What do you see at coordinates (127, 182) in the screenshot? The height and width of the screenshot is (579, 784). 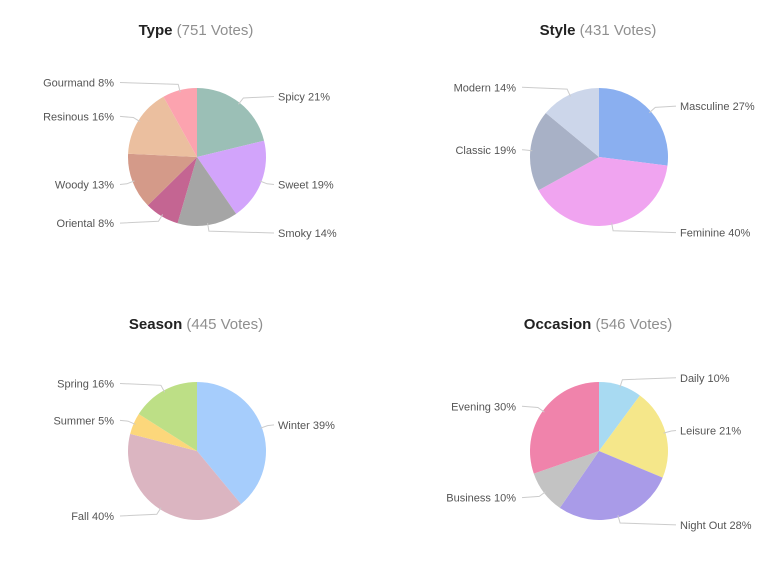 I see `connector-line-woody` at bounding box center [127, 182].